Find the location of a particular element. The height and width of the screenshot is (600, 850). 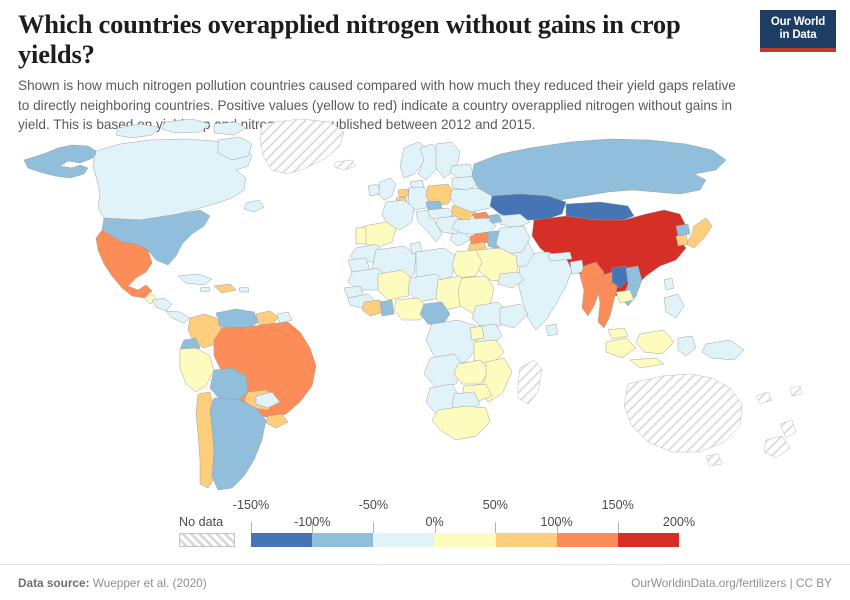

country-ethiopia is located at coordinates (490, 315).